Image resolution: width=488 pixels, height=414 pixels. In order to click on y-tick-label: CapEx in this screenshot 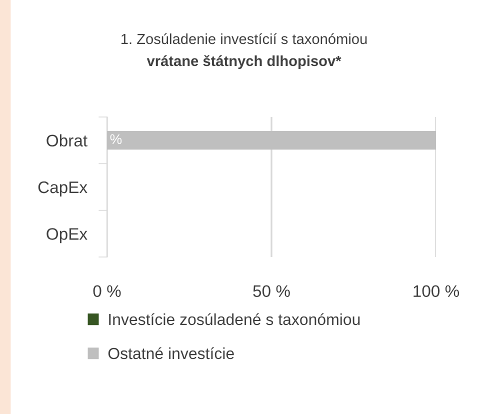, I will do `click(63, 188)`.